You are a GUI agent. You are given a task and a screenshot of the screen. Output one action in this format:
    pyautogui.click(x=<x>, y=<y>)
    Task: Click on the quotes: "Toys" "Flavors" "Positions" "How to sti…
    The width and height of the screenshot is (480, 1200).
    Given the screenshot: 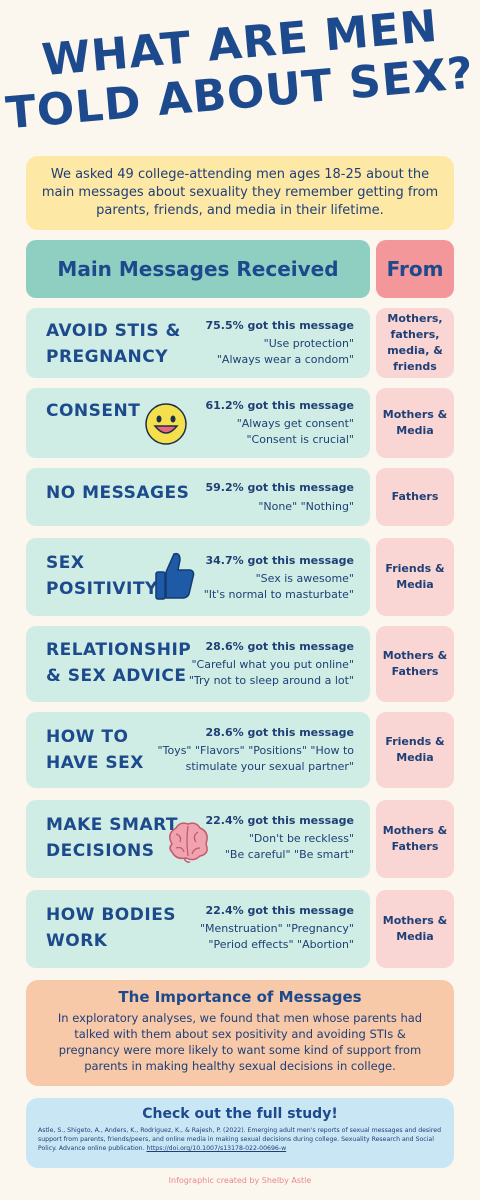 What is the action you would take?
    pyautogui.click(x=255, y=758)
    